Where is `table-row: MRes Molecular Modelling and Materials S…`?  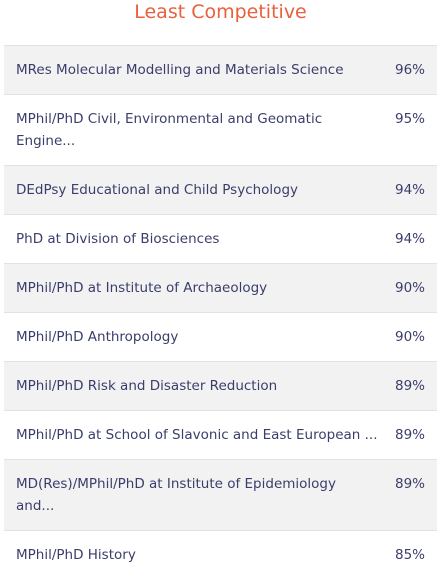 table-row: MRes Molecular Modelling and Materials S… is located at coordinates (220, 69).